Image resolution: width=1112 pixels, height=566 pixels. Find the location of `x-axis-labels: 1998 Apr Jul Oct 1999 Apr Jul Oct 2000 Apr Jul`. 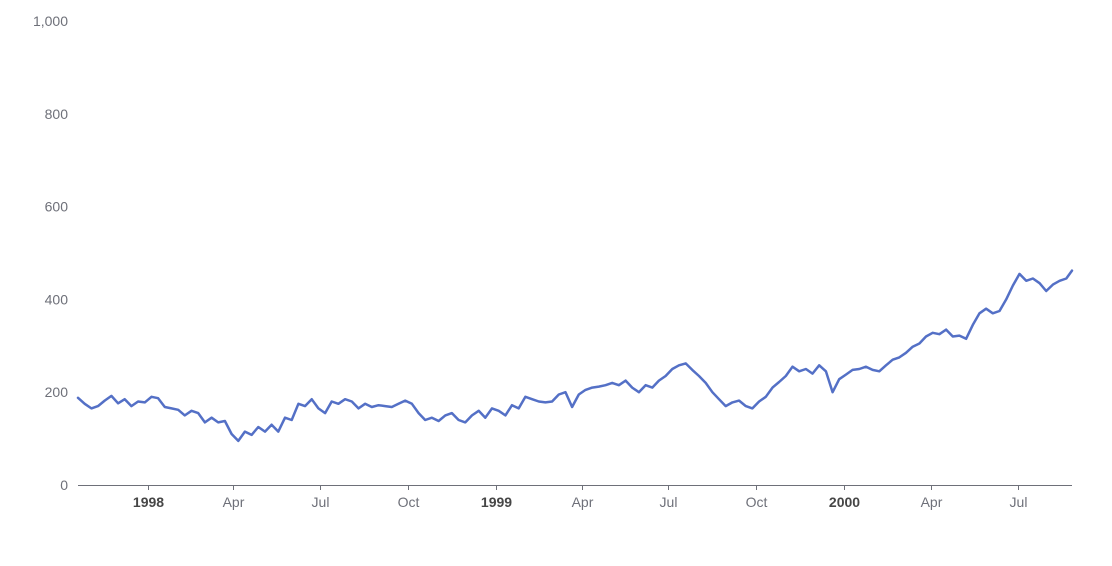

x-axis-labels: 1998 Apr Jul Oct 1999 Apr Jul Oct 2000 Apr Jul is located at coordinates (580, 502).